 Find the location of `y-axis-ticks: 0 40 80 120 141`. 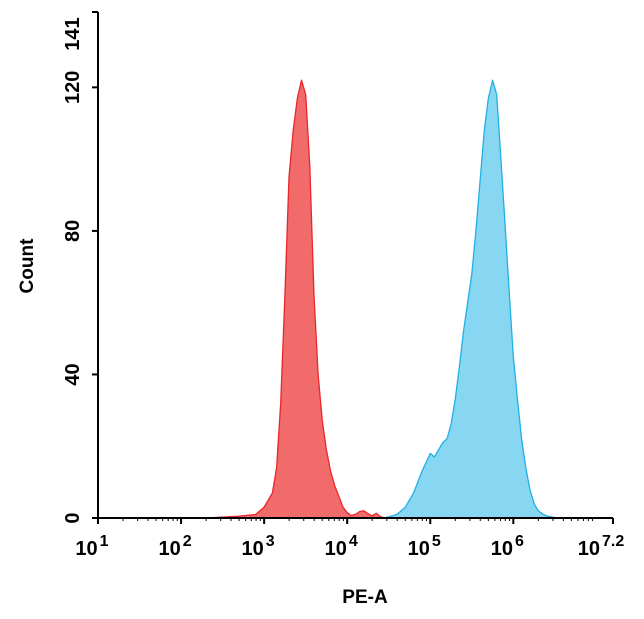

y-axis-ticks: 0 40 80 120 141 is located at coordinates (80, 267).